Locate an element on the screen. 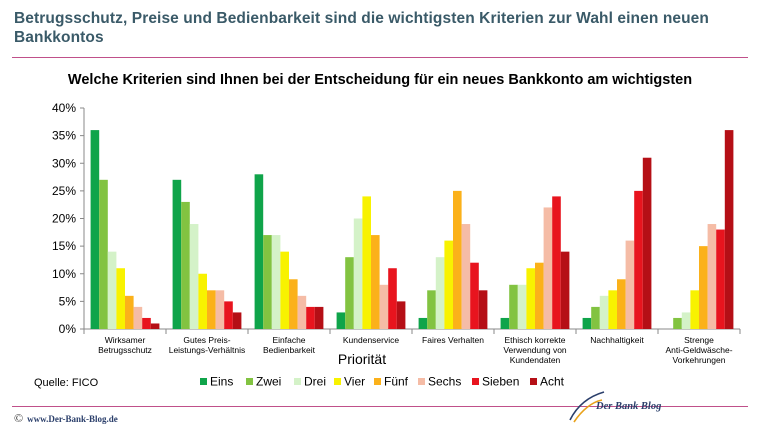  legend-label: Drei is located at coordinates (315, 382).